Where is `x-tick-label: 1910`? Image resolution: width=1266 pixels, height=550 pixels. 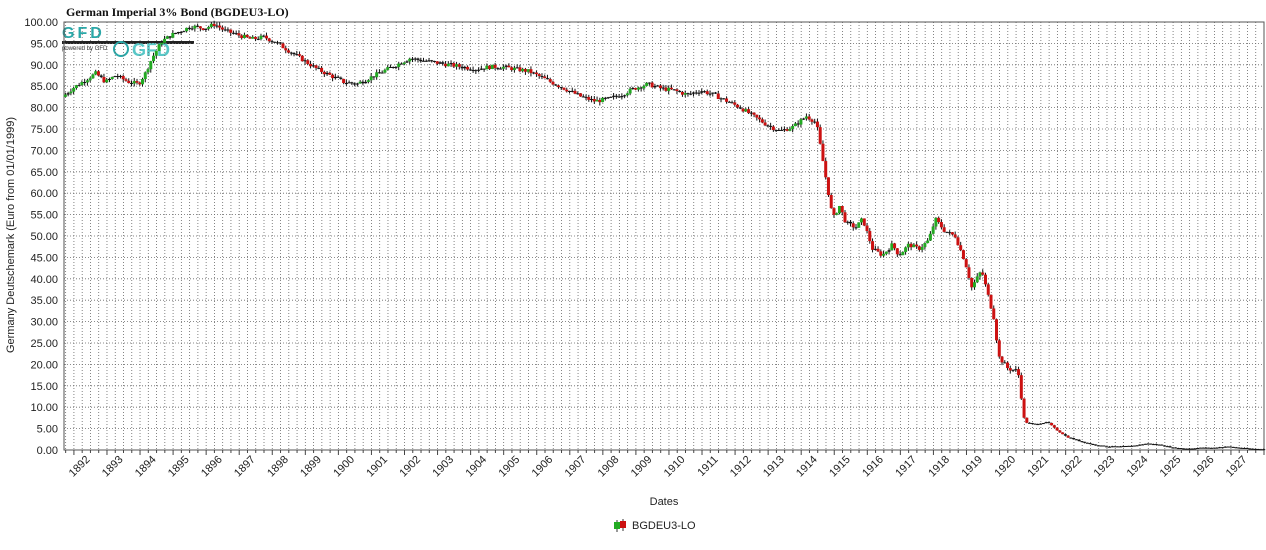 x-tick-label: 1910 is located at coordinates (675, 467).